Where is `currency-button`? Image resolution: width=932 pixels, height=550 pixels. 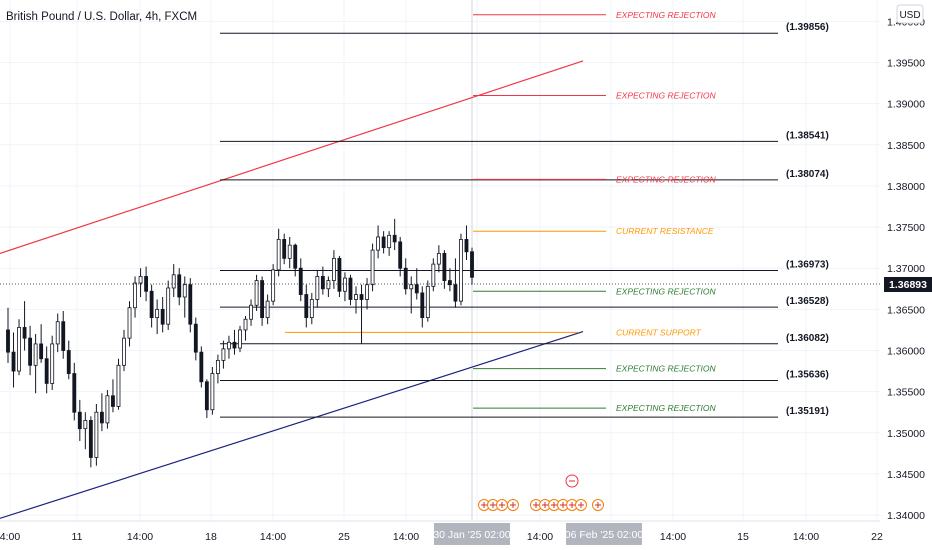
currency-button is located at coordinates (910, 14).